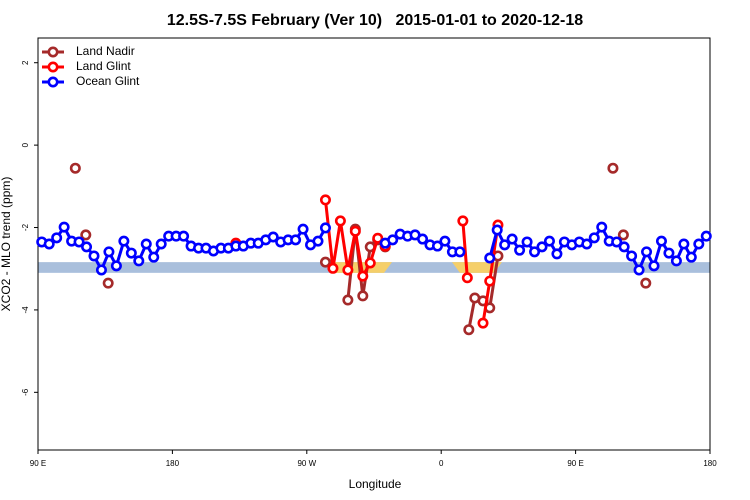  Describe the element at coordinates (108, 81) in the screenshot. I see `legend-label: Ocean Glint` at that location.